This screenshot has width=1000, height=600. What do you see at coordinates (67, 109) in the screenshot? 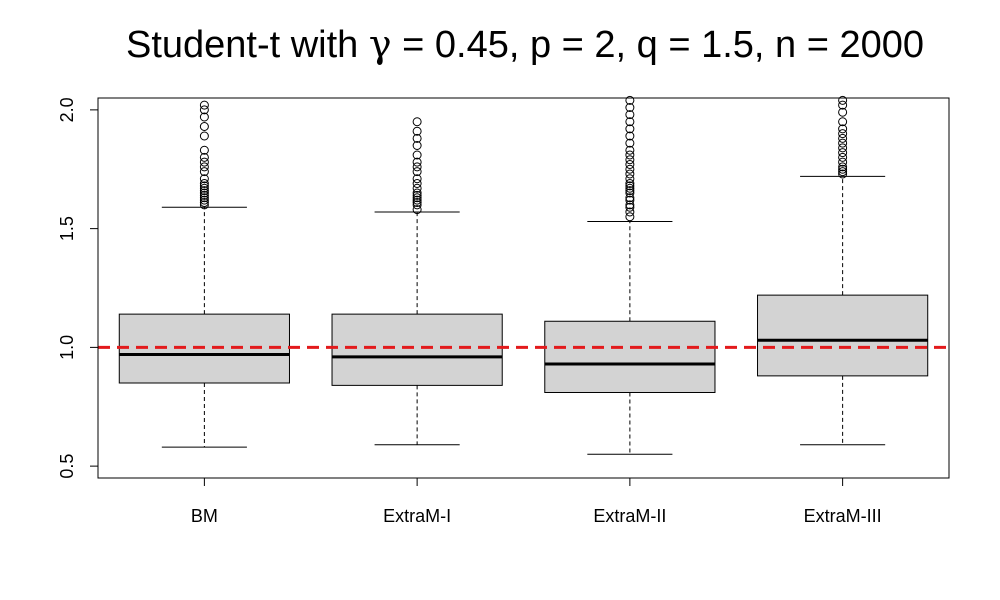
I see `y-tick-label: 2.0` at bounding box center [67, 109].